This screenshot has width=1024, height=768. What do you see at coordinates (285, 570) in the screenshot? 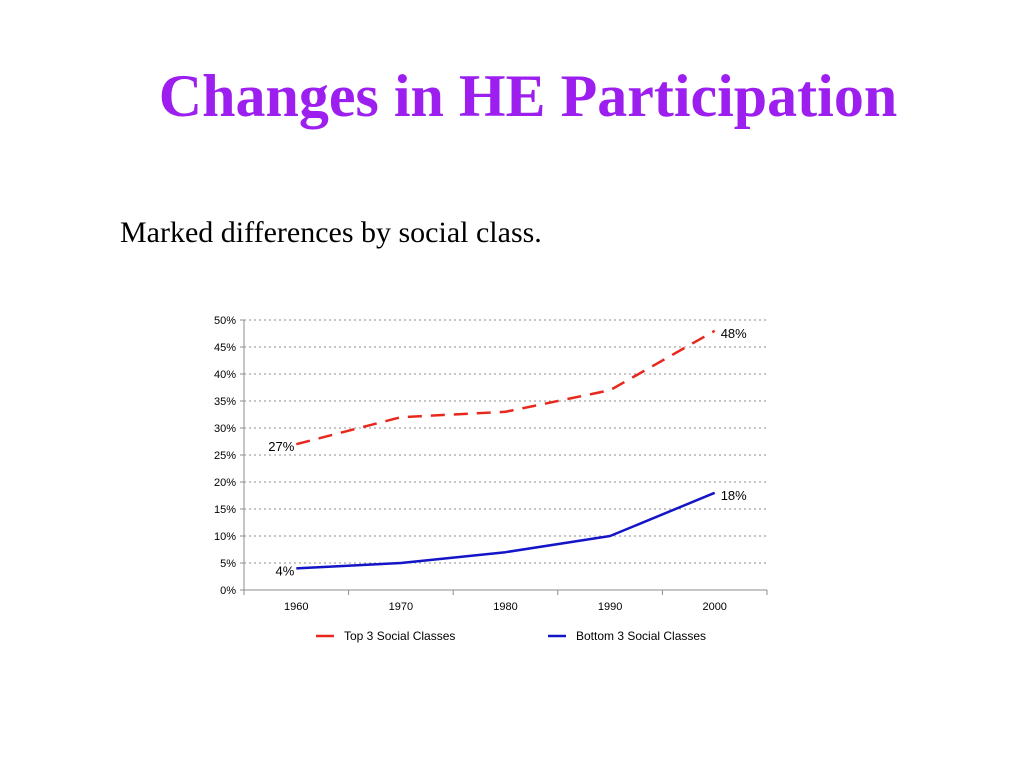
I see `data-label: 4%` at bounding box center [285, 570].